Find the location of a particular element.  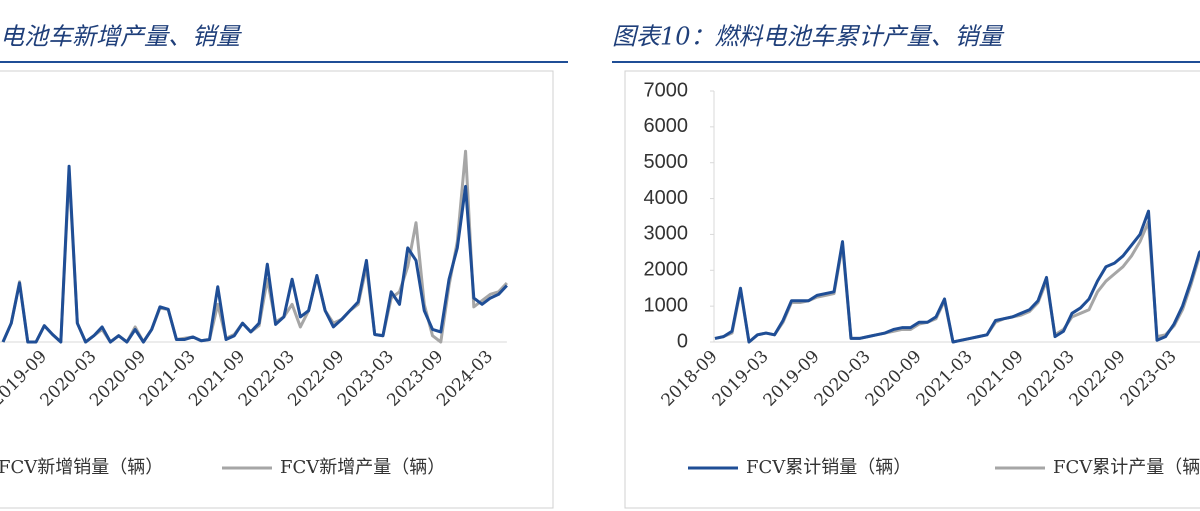

legend-label: FCV新增产量（辆） is located at coordinates (362, 467).